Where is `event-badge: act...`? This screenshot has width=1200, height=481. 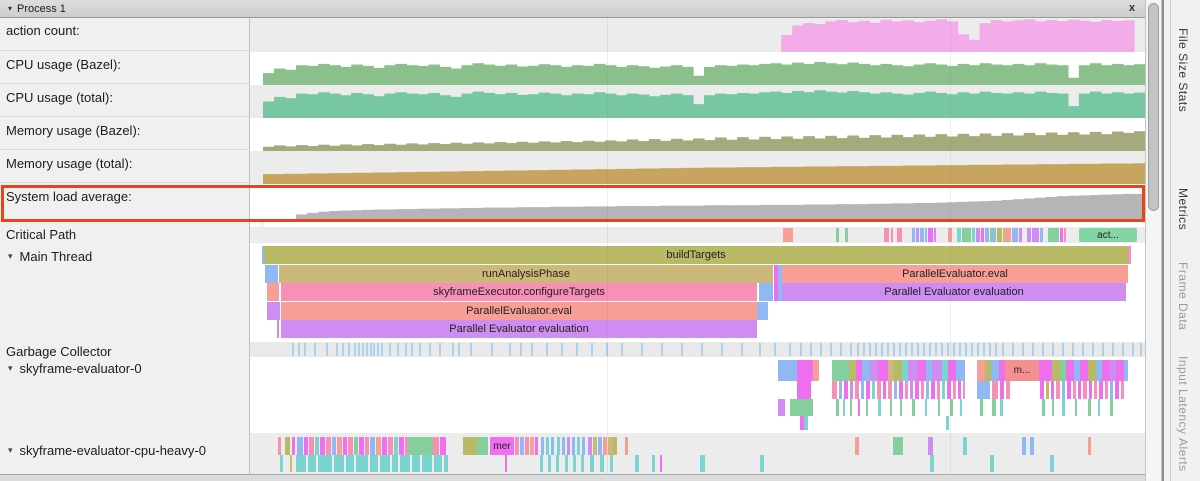 event-badge: act... is located at coordinates (1108, 235).